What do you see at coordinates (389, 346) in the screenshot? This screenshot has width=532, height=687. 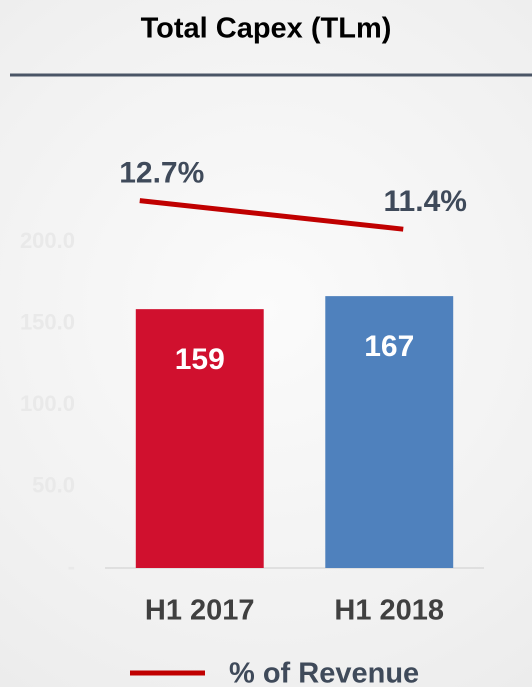 I see `bar-value-label: 167` at bounding box center [389, 346].